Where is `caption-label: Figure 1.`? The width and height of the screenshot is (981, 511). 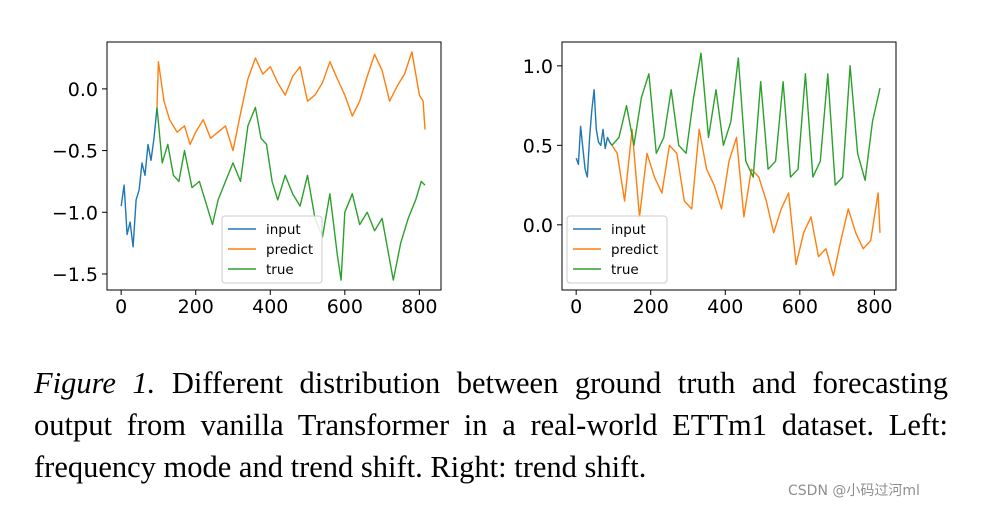 caption-label: Figure 1. is located at coordinates (95, 383).